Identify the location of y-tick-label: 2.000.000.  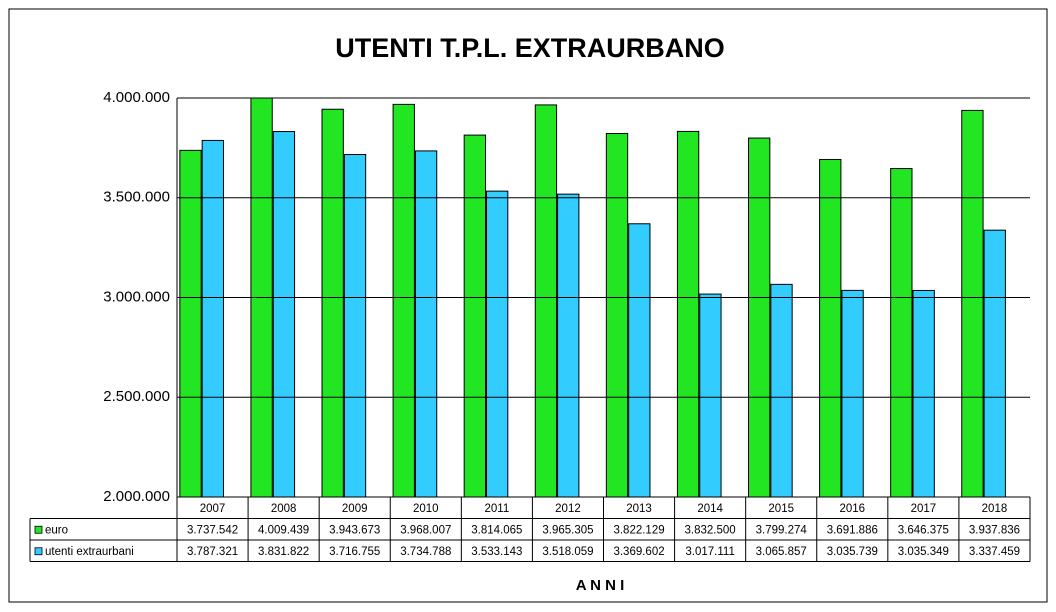
(136, 496).